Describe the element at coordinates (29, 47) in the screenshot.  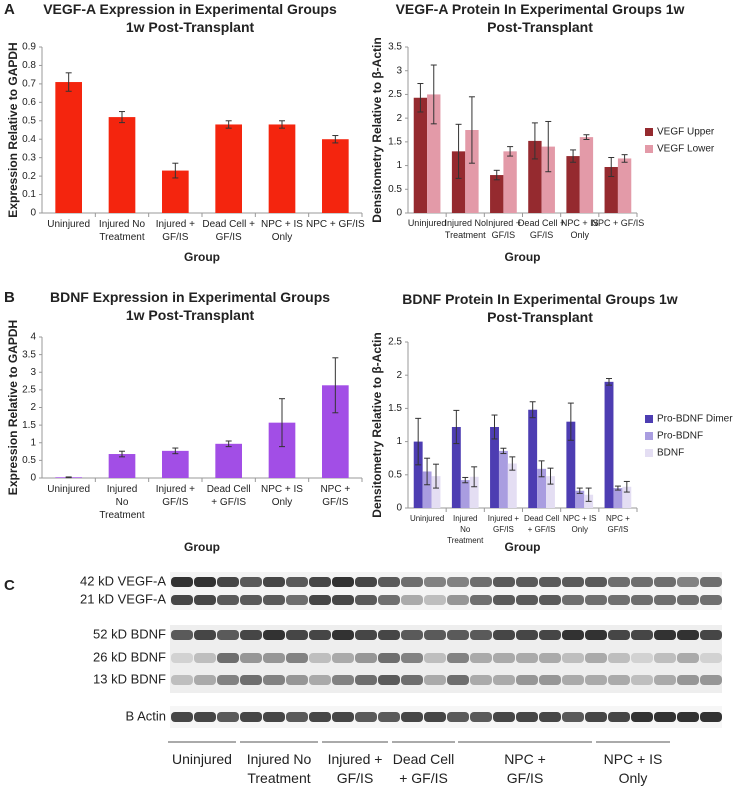
I see `y-tick-label: 0.9` at that location.